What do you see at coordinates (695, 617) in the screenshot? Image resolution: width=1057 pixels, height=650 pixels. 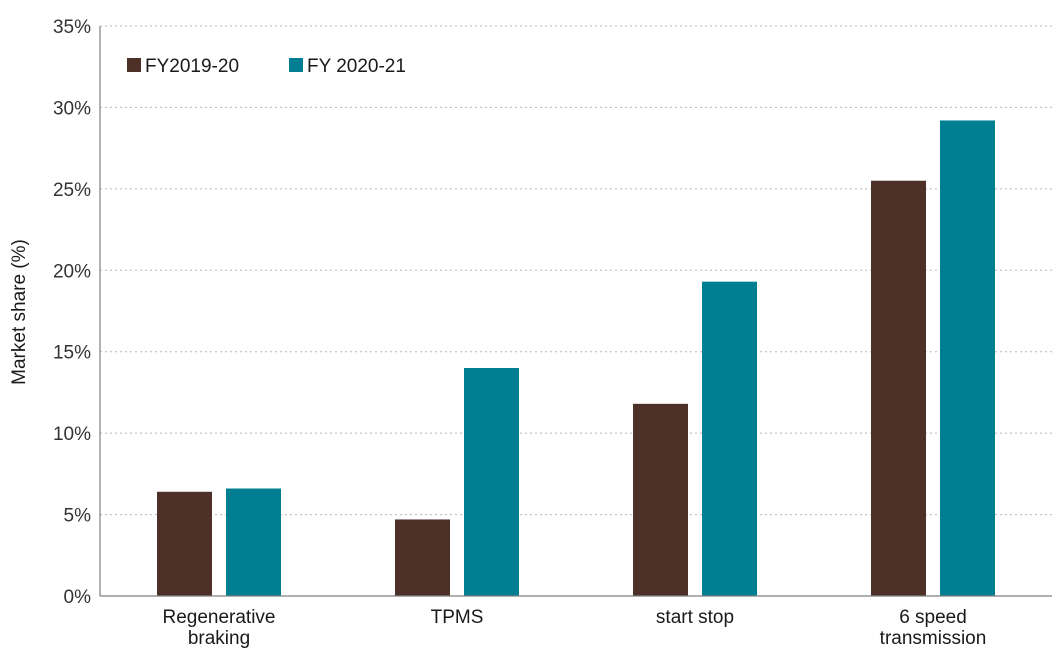 I see `x-category-label: start stop` at bounding box center [695, 617].